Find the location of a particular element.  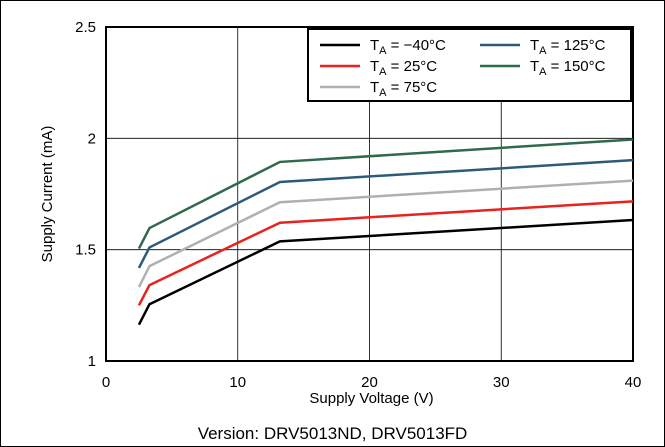

legend-label-4: TA = 150°C is located at coordinates (568, 68).